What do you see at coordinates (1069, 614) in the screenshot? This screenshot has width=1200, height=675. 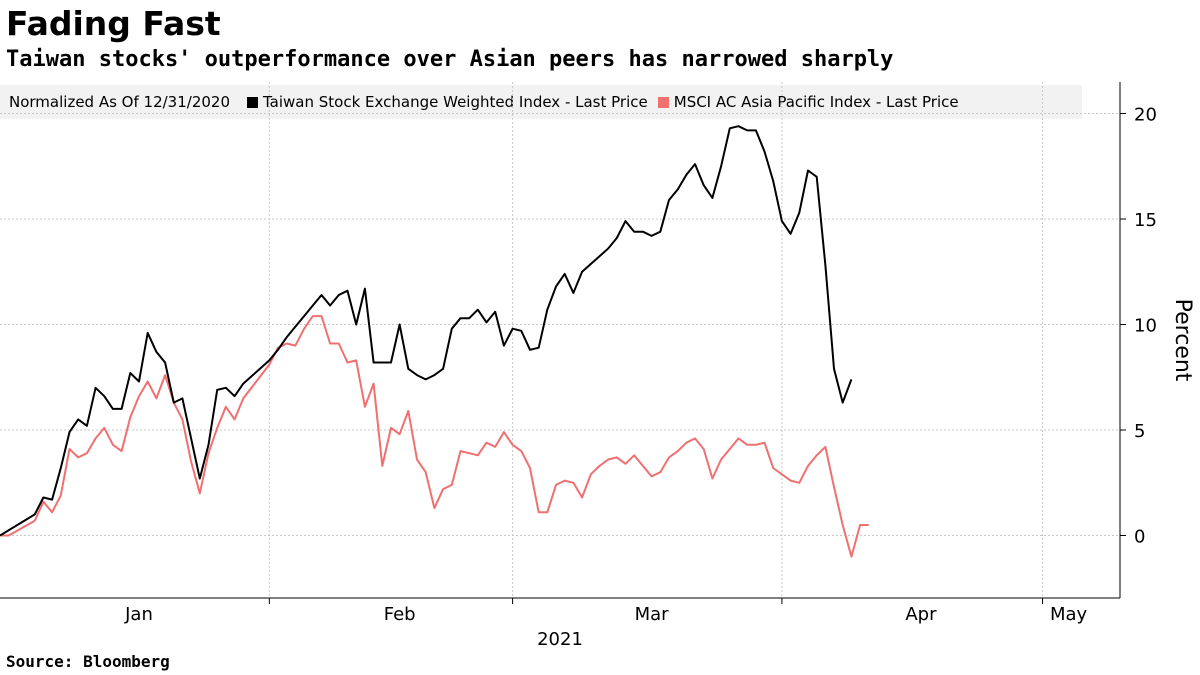 I see `x-tick-label-may: May` at bounding box center [1069, 614].